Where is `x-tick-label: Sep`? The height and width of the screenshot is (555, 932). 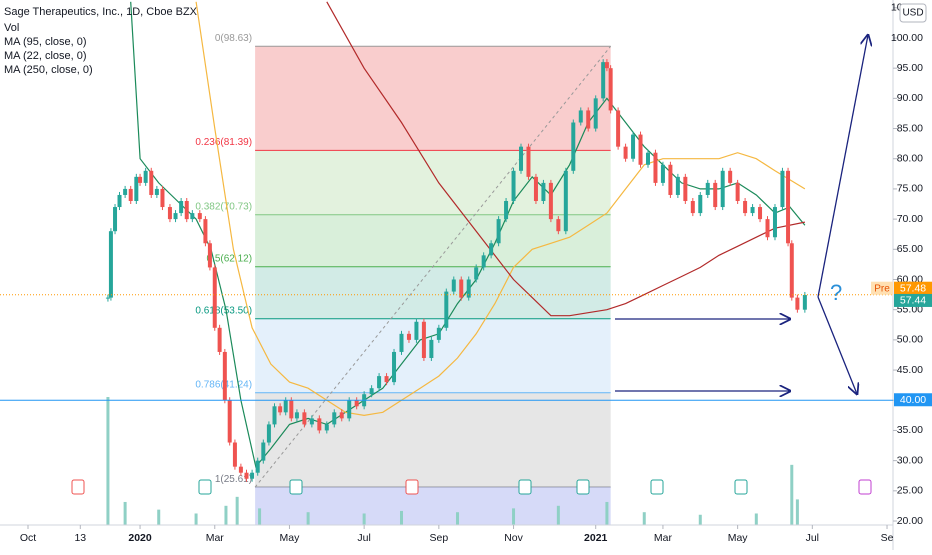
x-tick-label: Sep is located at coordinates (438, 538).